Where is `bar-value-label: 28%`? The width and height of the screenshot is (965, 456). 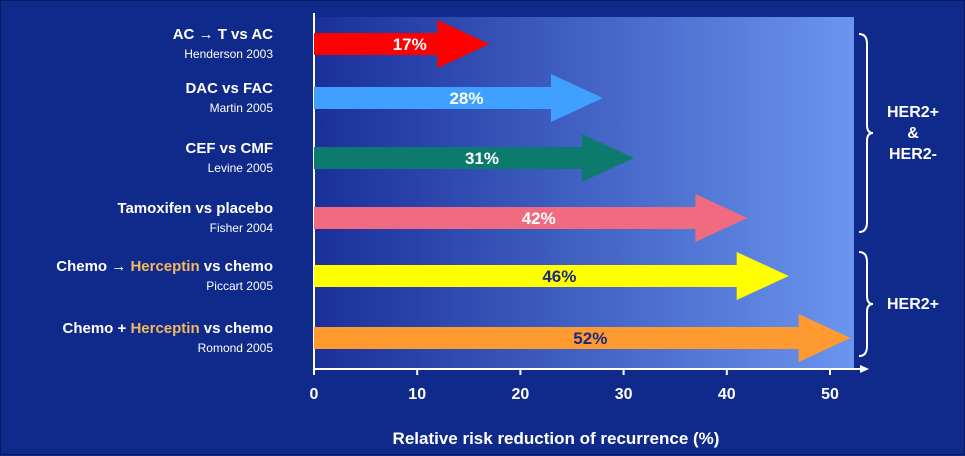
bar-value-label: 28% is located at coordinates (466, 98).